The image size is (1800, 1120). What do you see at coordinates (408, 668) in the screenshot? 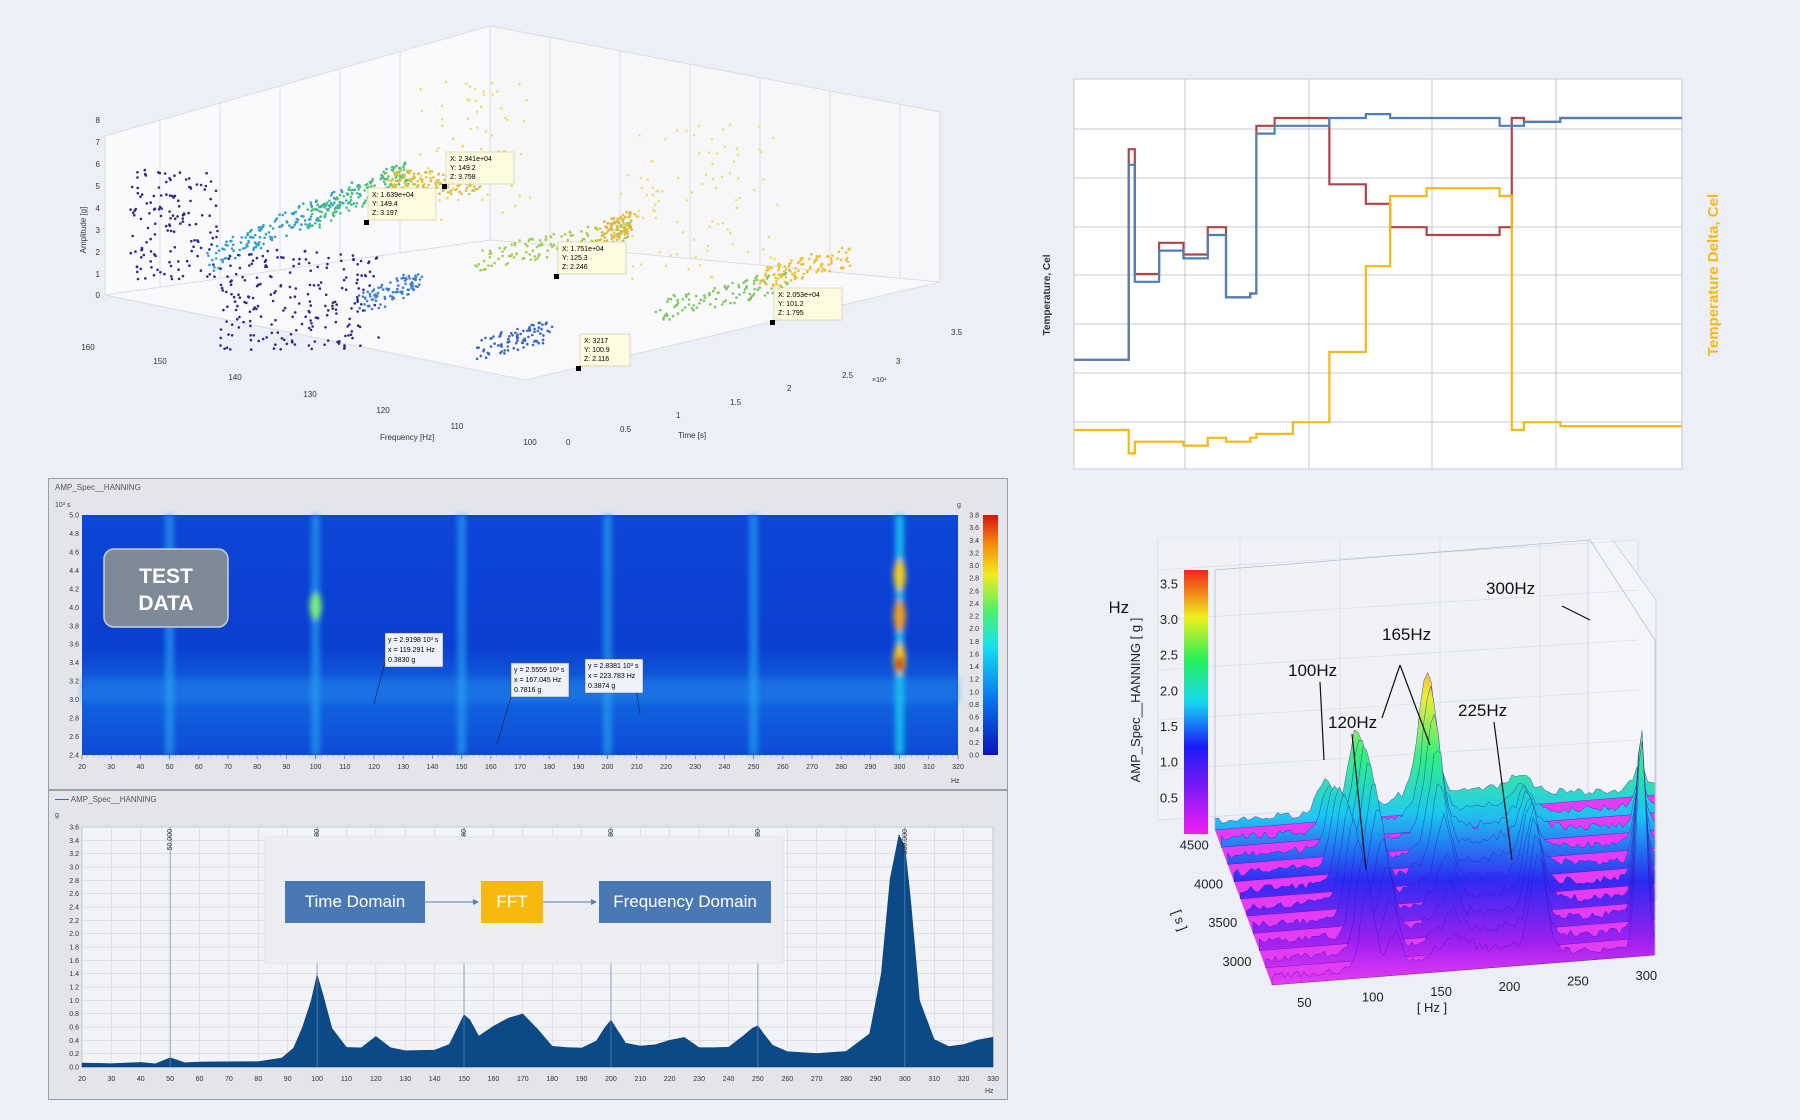
I see `cursor-tip: y = 2.9198 10³ s x = 119.291 Hz 0.3830 g` at bounding box center [408, 668].